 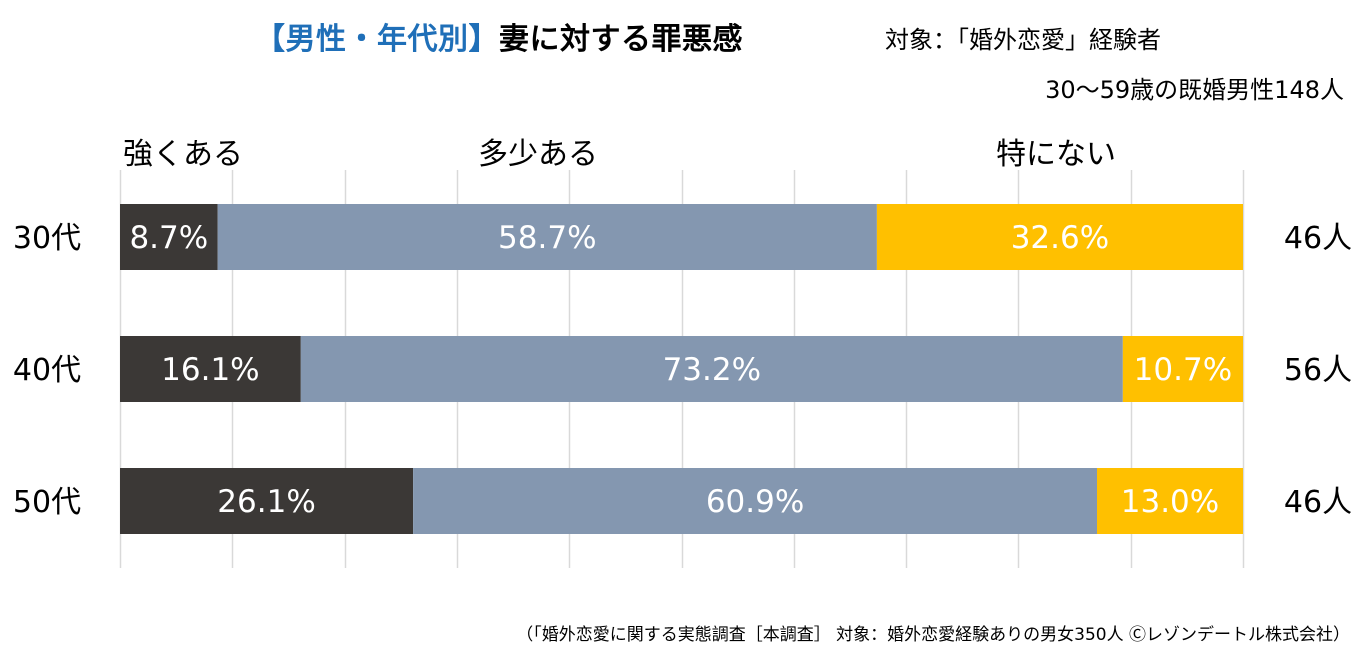 I want to click on category-label: 30代, so click(x=47, y=238).